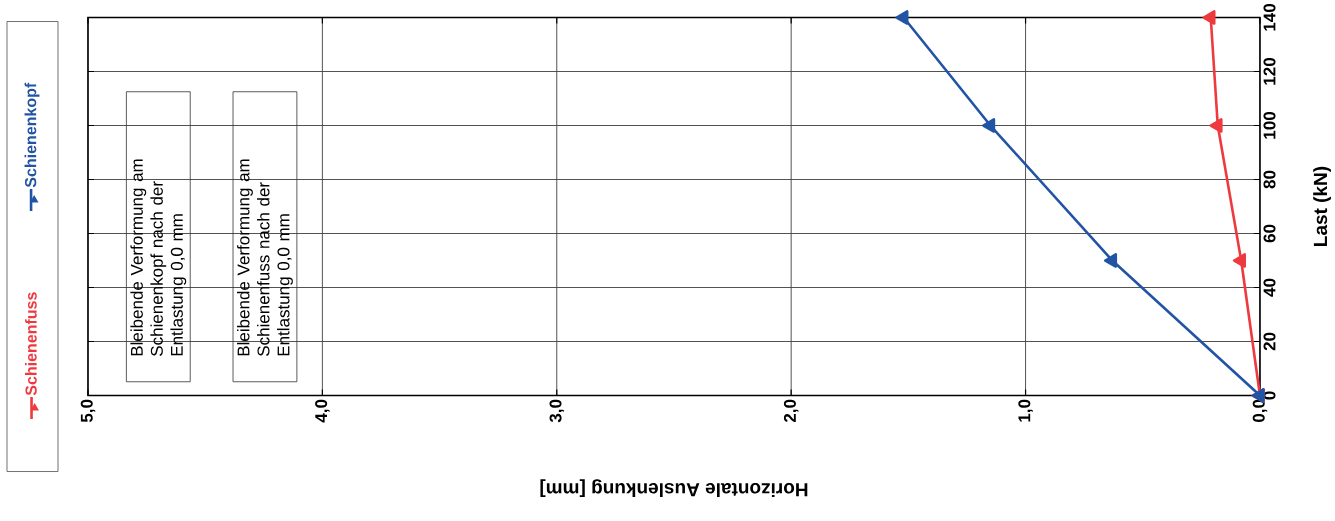  What do you see at coordinates (88, 411) in the screenshot?
I see `x-tick-label: 5,0` at bounding box center [88, 411].